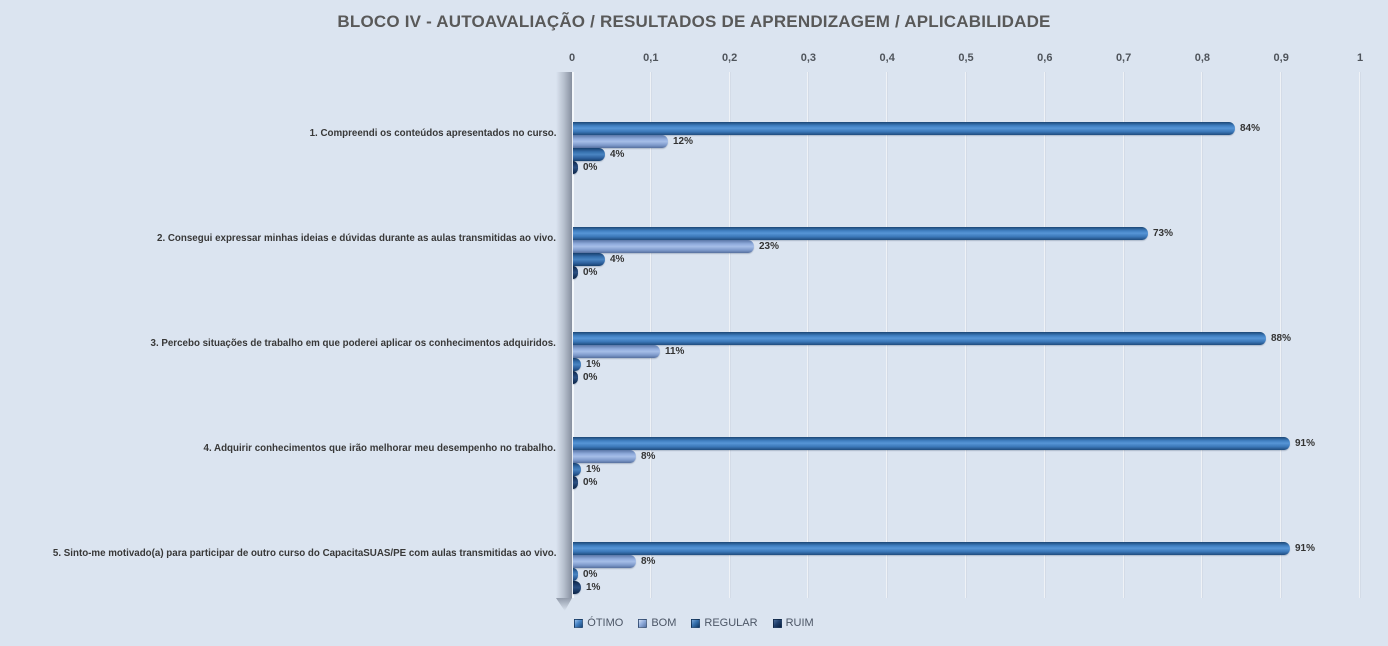 Image resolution: width=1388 pixels, height=646 pixels. Describe the element at coordinates (651, 58) in the screenshot. I see `x-axis-tick-label: 0,1` at that location.